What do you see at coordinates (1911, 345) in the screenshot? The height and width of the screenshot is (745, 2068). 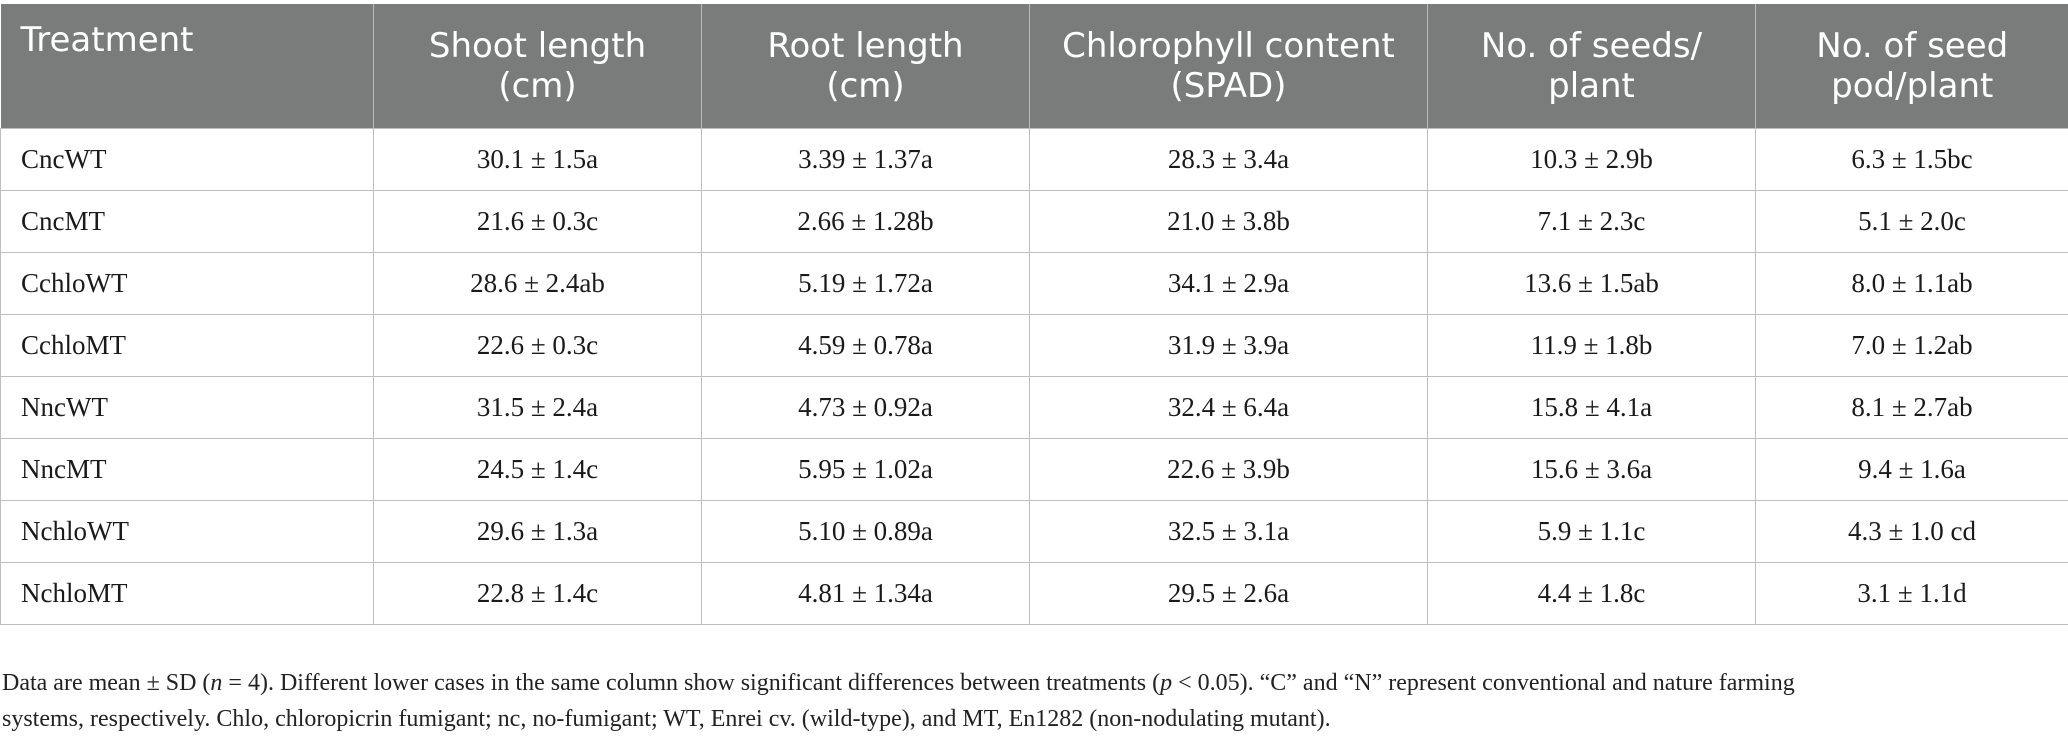 I see `cell-seed-pod-per-plant: 7.0 ± 1.2ab` at bounding box center [1911, 345].